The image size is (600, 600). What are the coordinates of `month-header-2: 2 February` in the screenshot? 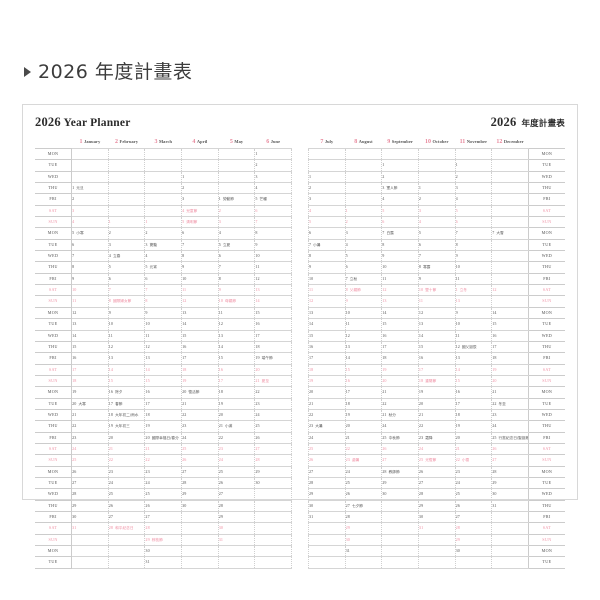 It's located at (126, 143).